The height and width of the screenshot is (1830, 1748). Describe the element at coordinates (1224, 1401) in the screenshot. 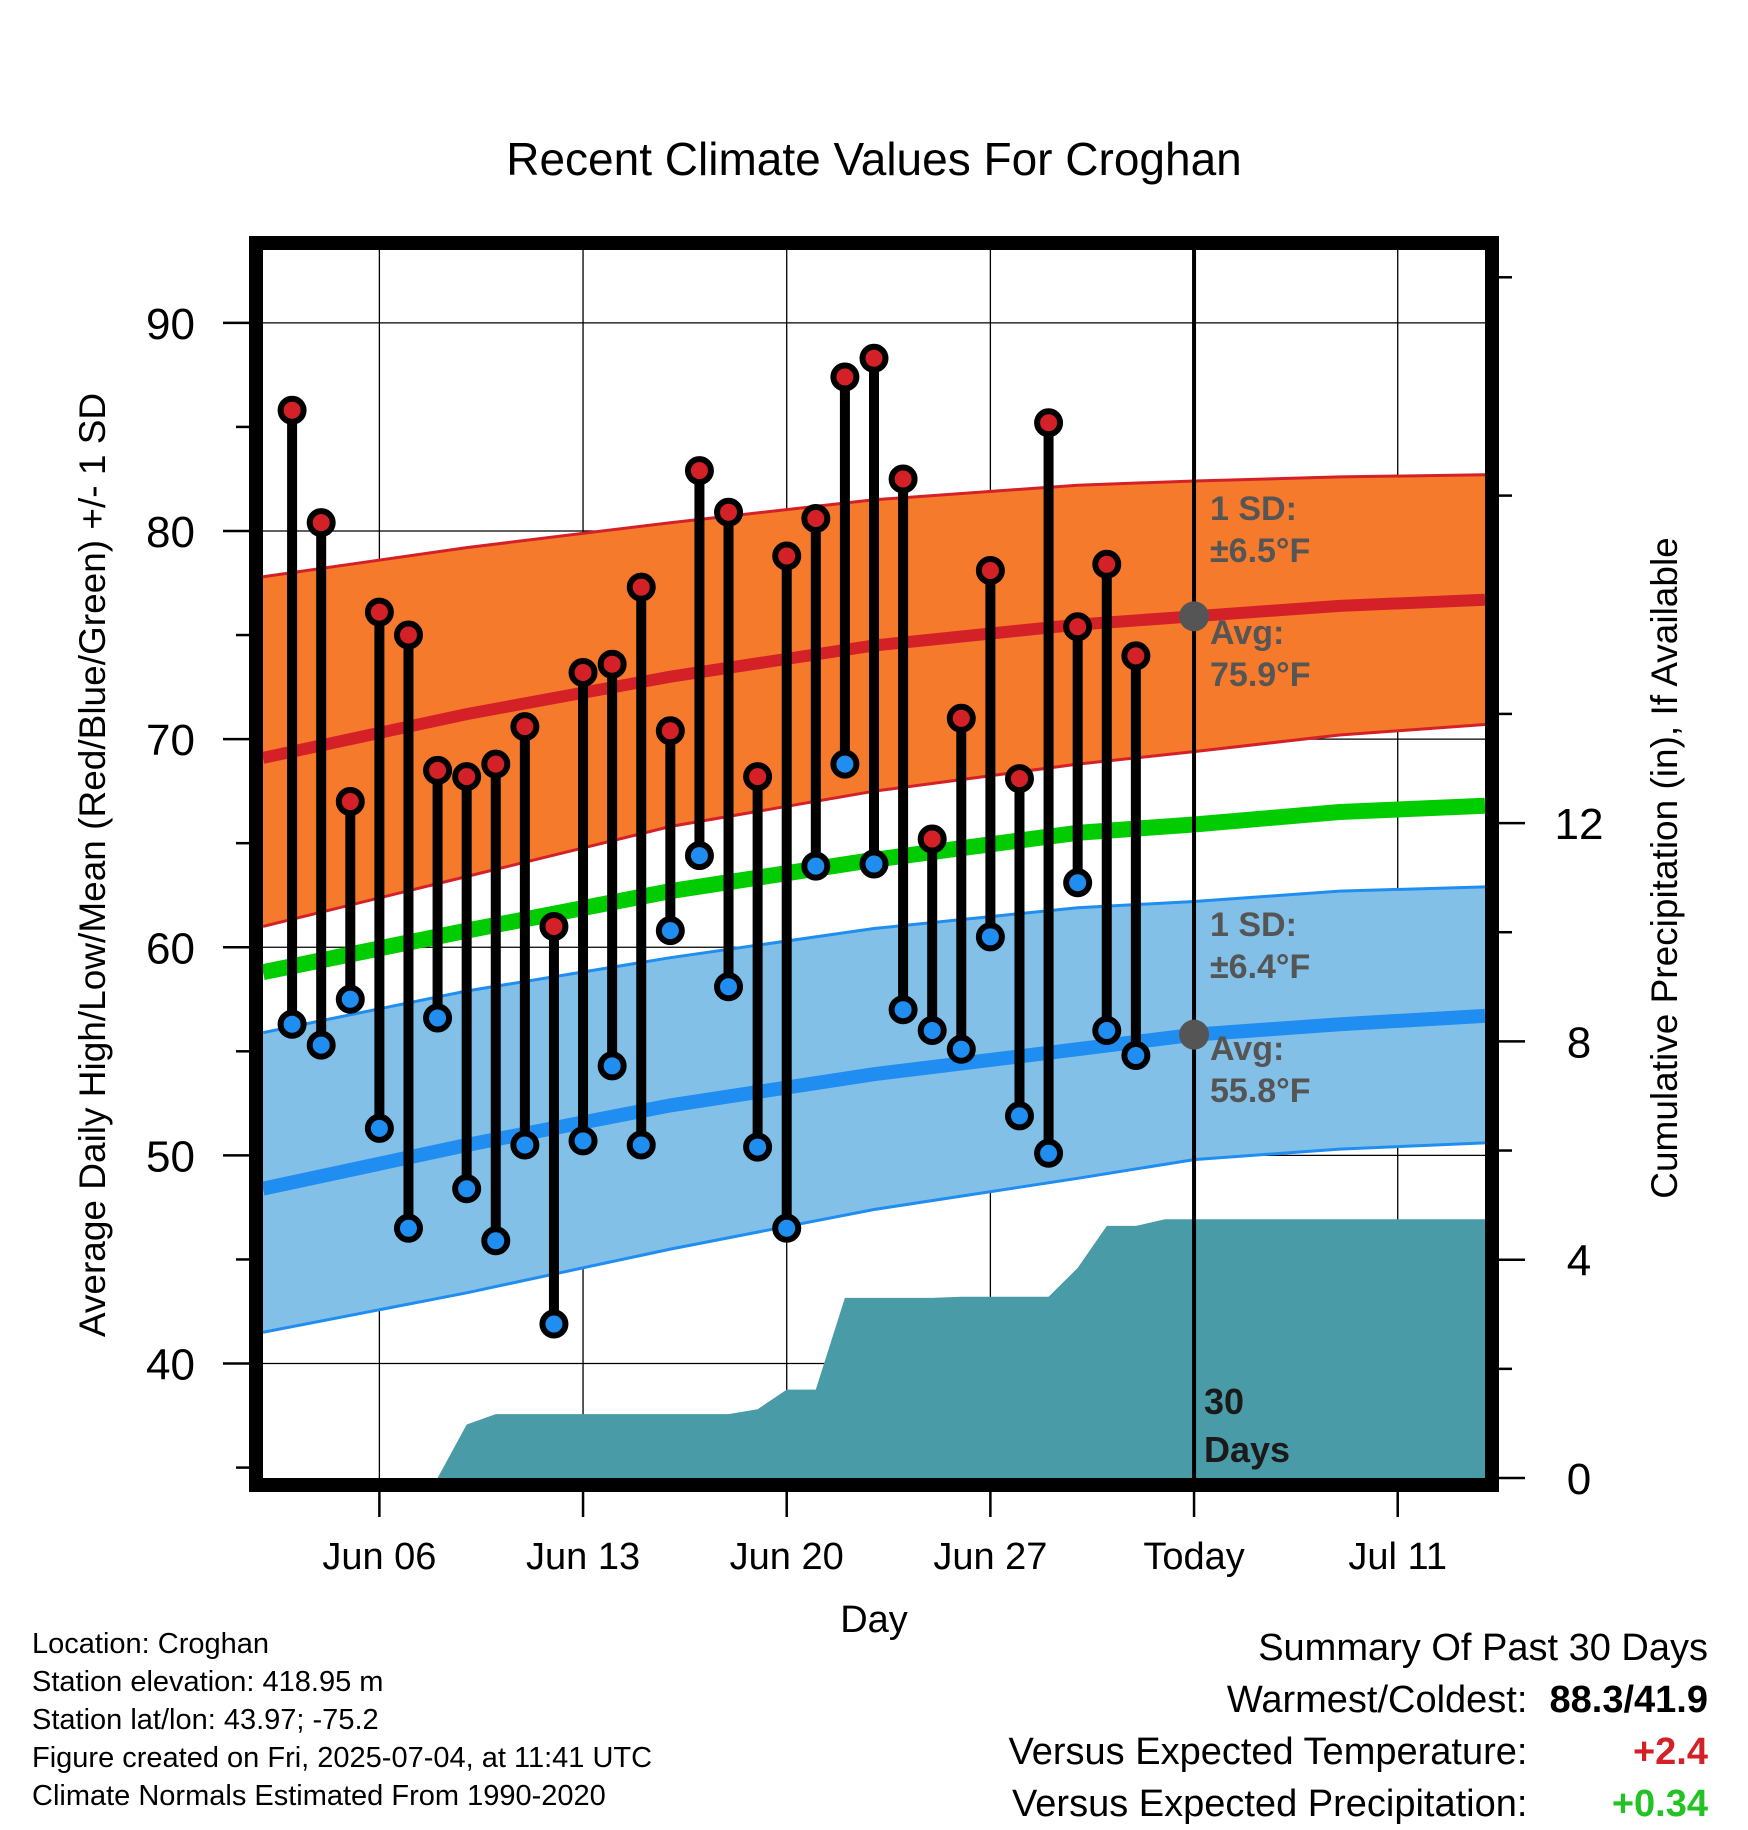

I see `days-label-number: 30` at that location.